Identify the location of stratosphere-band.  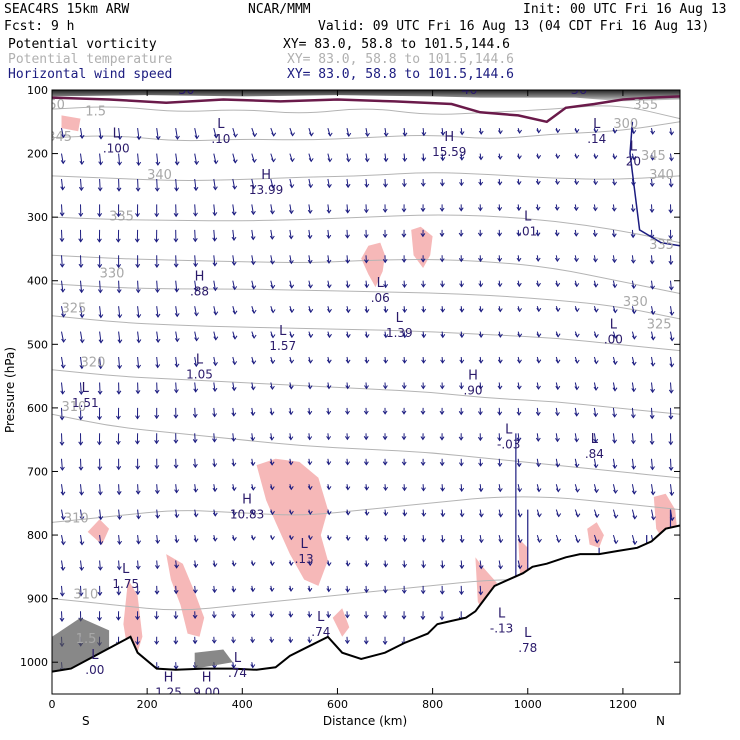
(366, 96).